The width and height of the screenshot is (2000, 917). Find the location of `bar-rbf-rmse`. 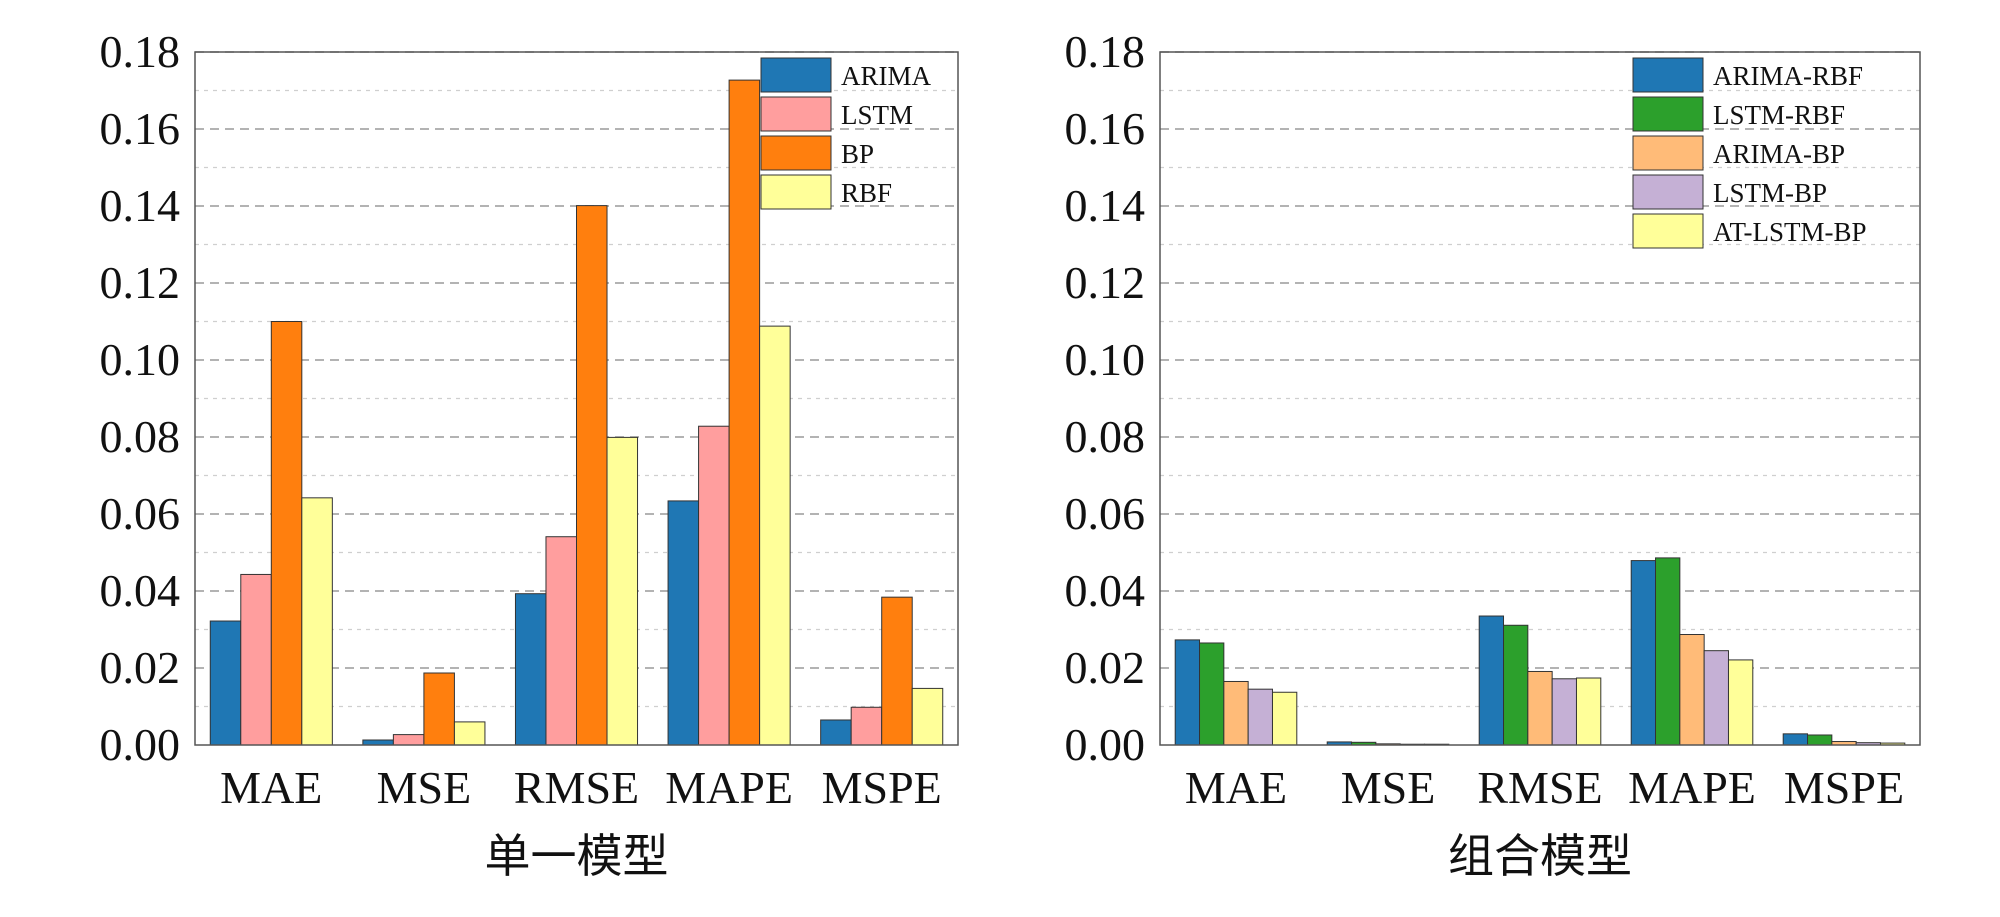

bar-rbf-rmse is located at coordinates (622, 591).